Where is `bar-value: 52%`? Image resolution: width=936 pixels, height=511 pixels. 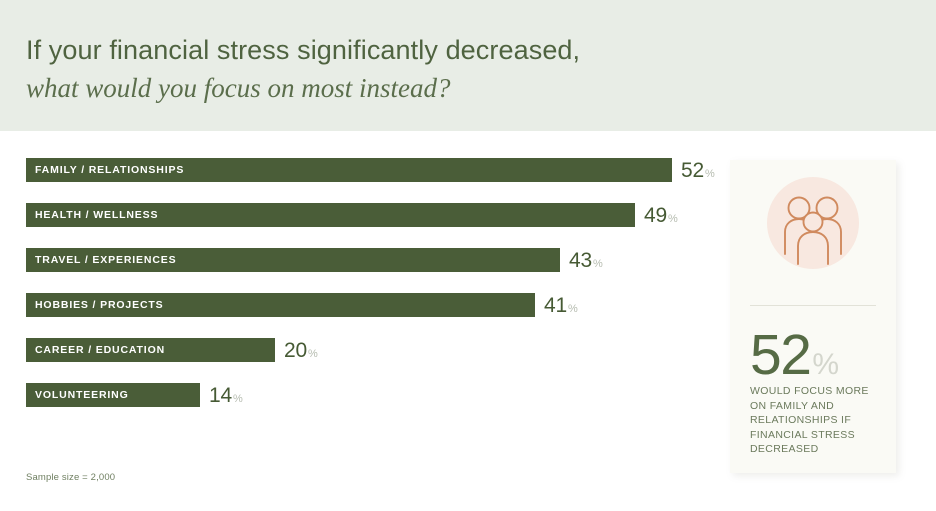
bar-value: 52% is located at coordinates (698, 170).